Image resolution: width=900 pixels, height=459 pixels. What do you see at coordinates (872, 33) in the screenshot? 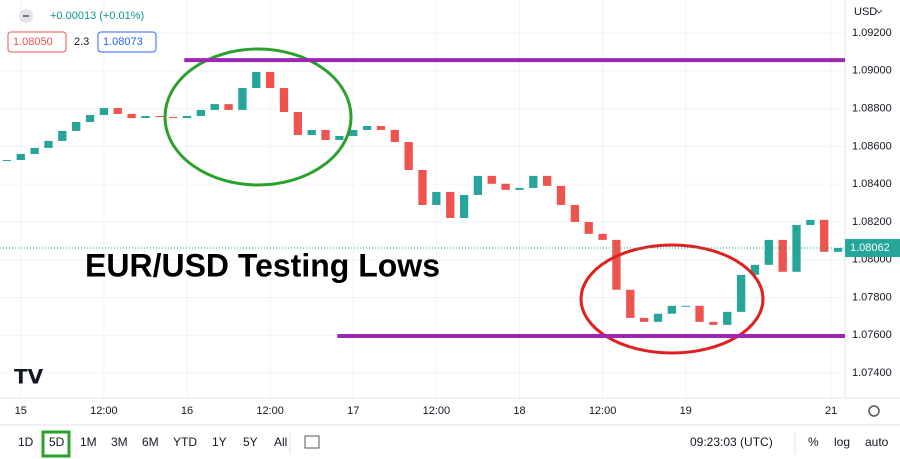
I see `y-tick-label: 1.09200` at bounding box center [872, 33].